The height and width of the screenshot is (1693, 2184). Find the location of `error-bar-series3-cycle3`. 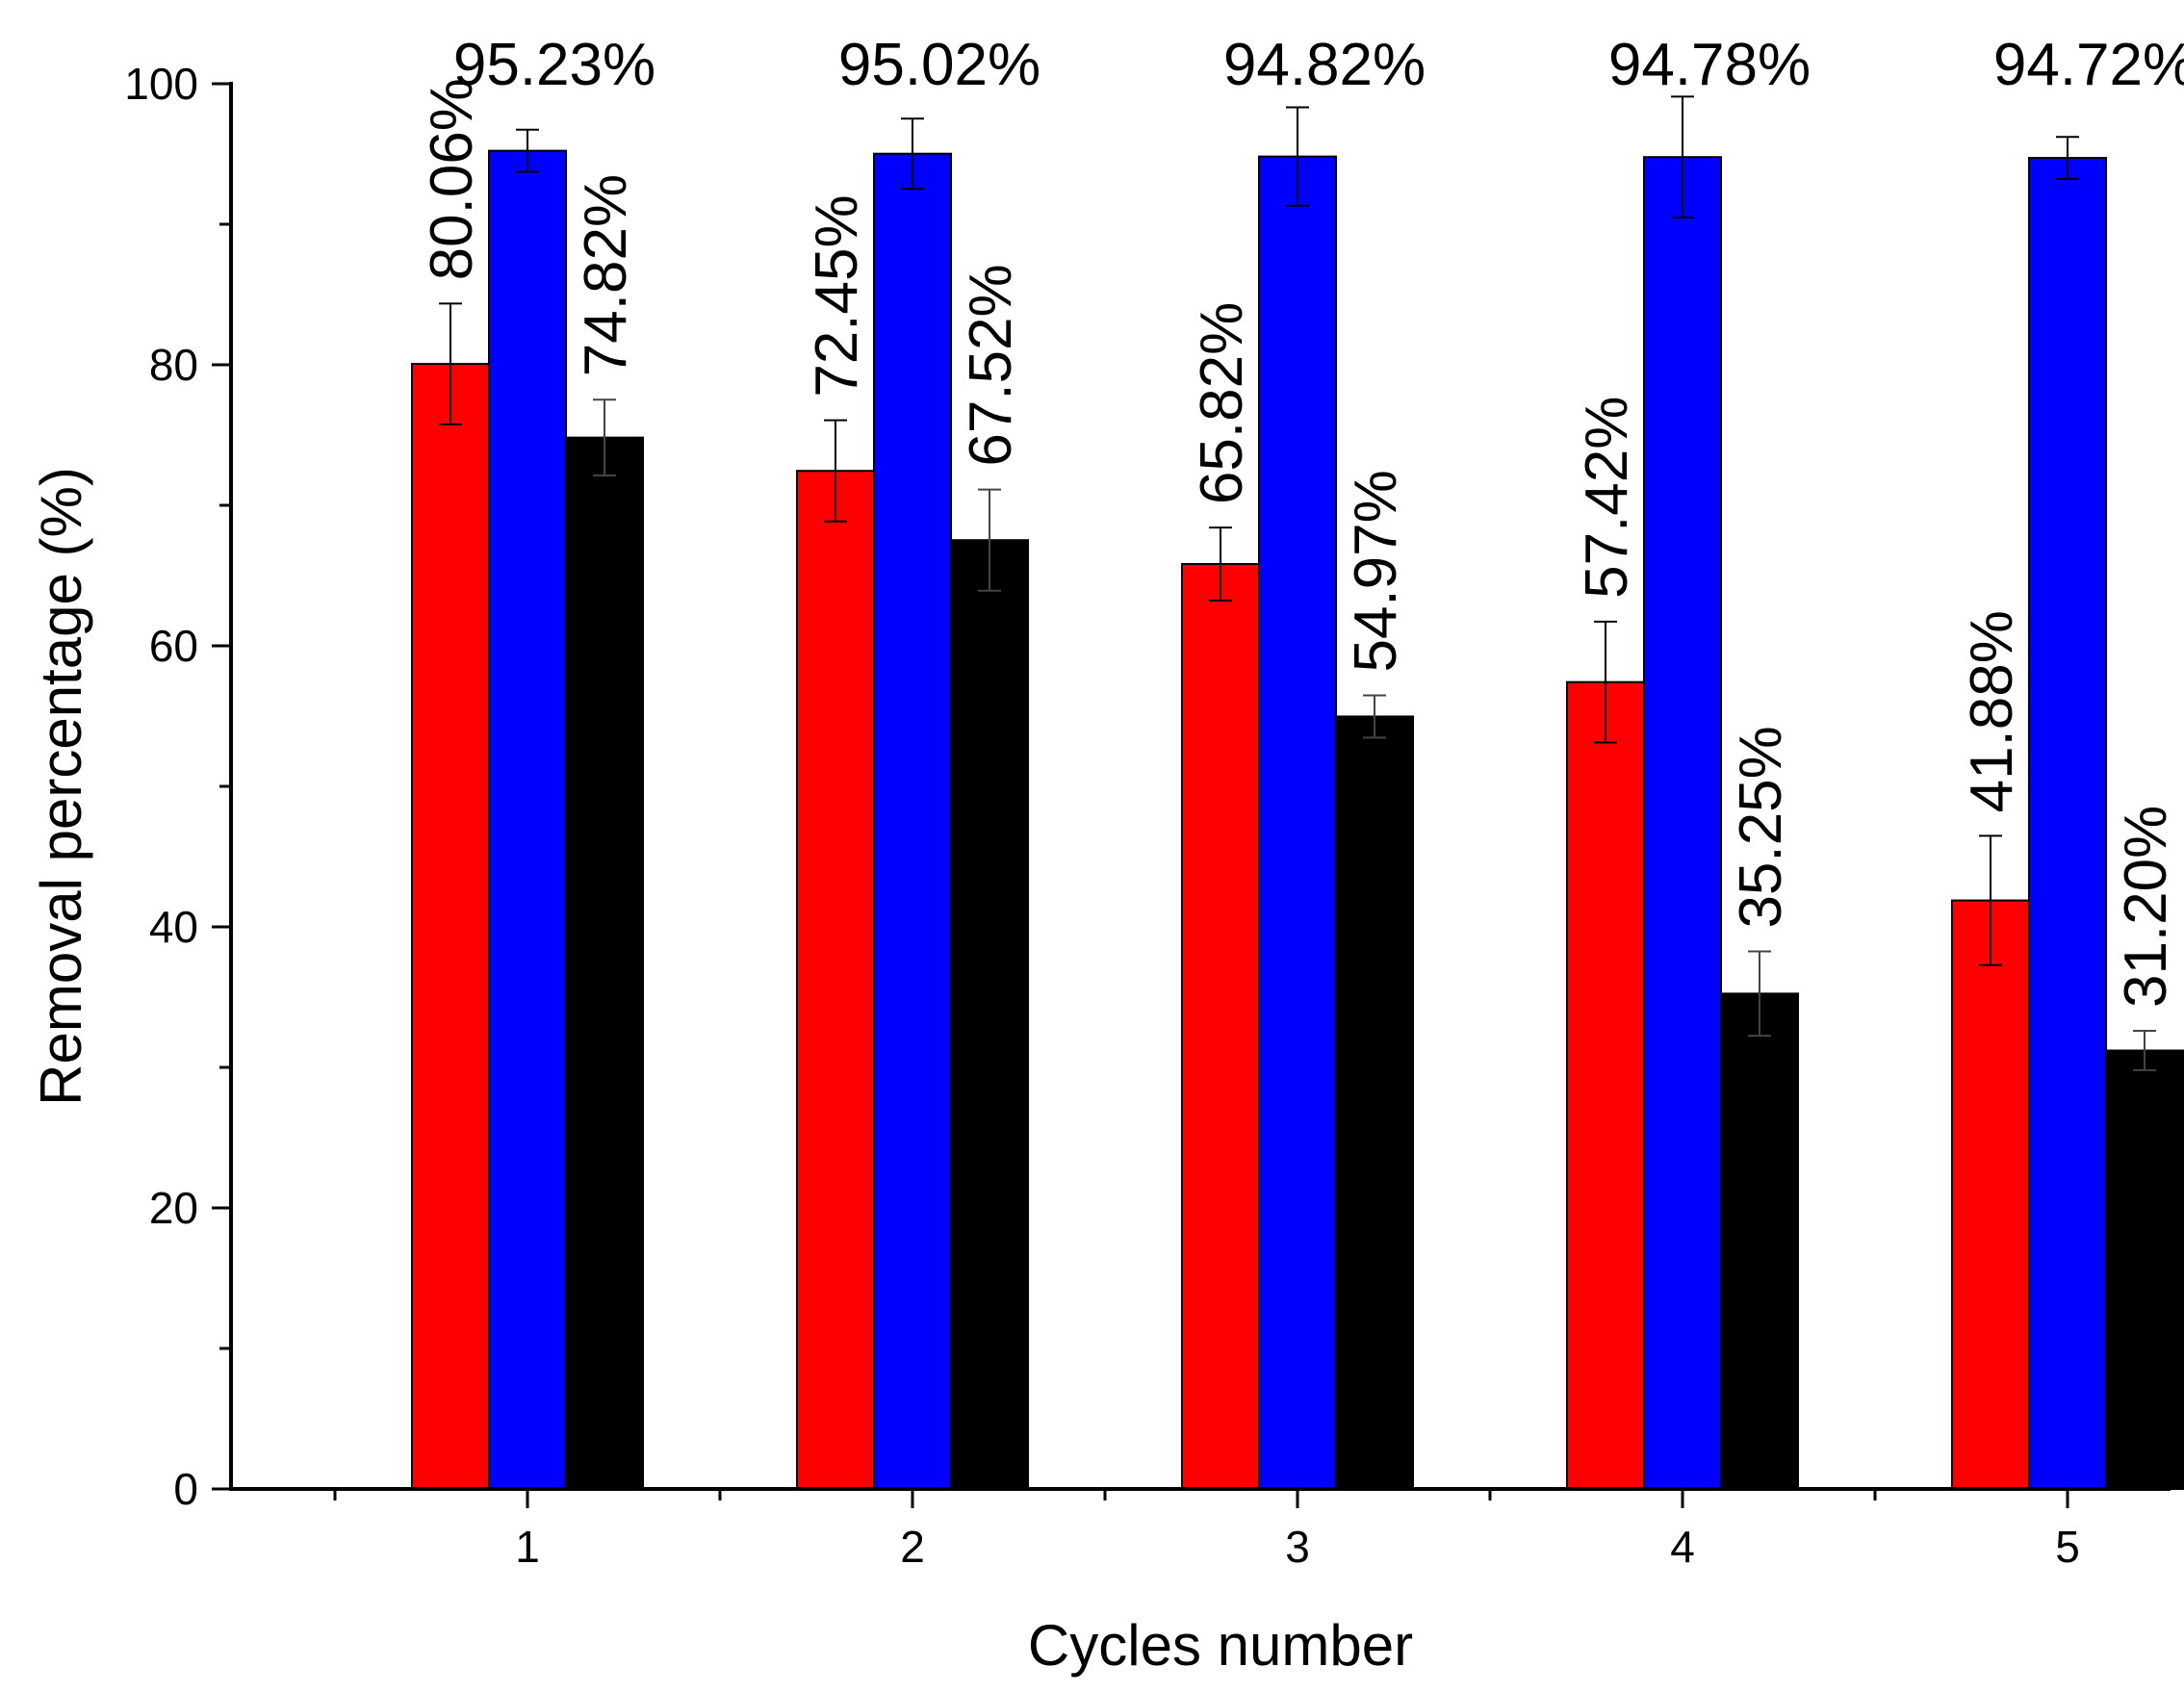

error-bar-series3-cycle3 is located at coordinates (1374, 716).